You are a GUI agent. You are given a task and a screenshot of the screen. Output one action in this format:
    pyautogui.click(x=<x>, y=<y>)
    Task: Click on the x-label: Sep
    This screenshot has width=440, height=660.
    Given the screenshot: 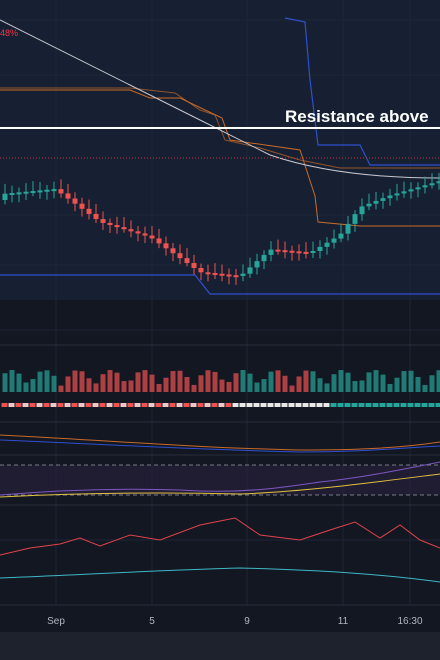 What is the action you would take?
    pyautogui.click(x=56, y=621)
    